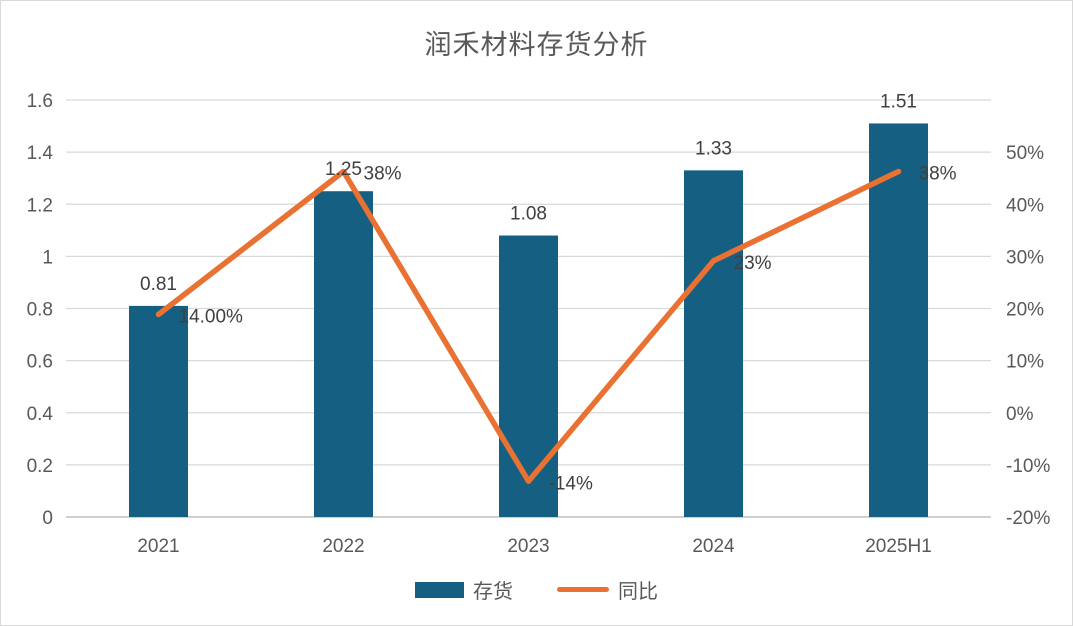  What do you see at coordinates (528, 214) in the screenshot?
I see `bar-value-label: 1.08` at bounding box center [528, 214].